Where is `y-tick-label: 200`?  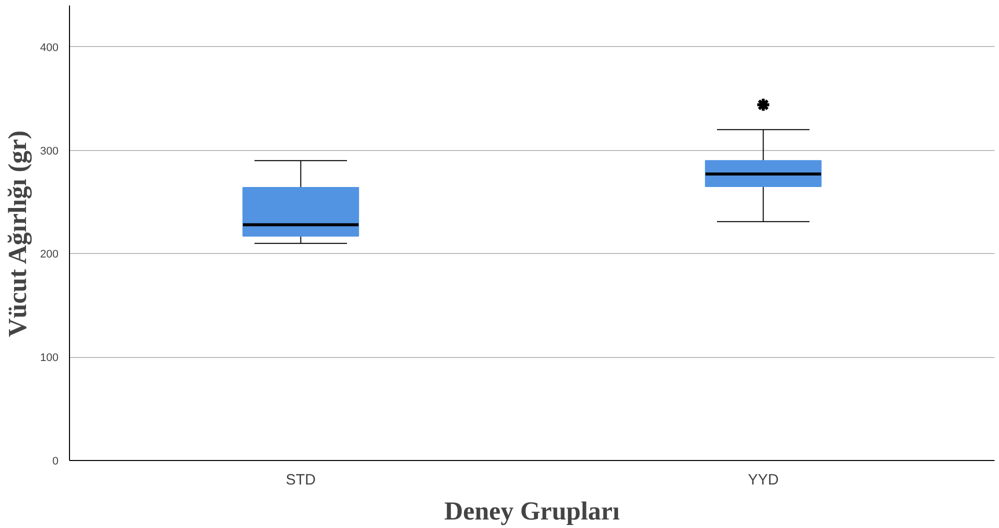 y-tick-label: 200 is located at coordinates (49, 254).